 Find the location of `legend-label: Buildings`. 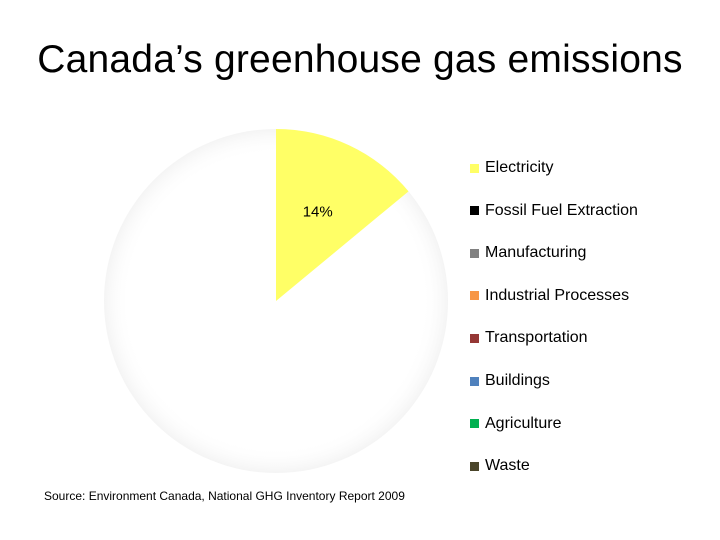

legend-label: Buildings is located at coordinates (517, 380).